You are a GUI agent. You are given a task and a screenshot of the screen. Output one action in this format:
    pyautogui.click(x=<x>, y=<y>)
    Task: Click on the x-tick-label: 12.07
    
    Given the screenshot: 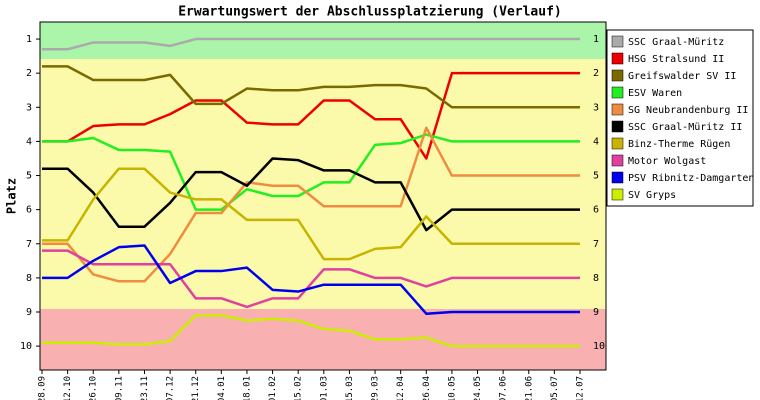 What is the action you would take?
    pyautogui.click(x=581, y=388)
    